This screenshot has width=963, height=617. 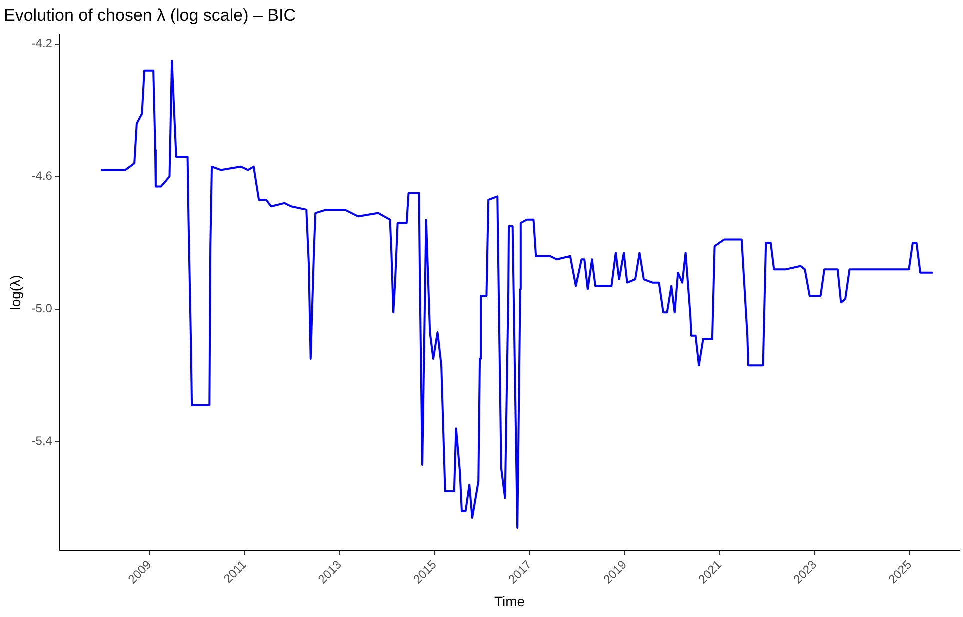 What do you see at coordinates (42, 176) in the screenshot?
I see `y-tick-label: -4.6` at bounding box center [42, 176].